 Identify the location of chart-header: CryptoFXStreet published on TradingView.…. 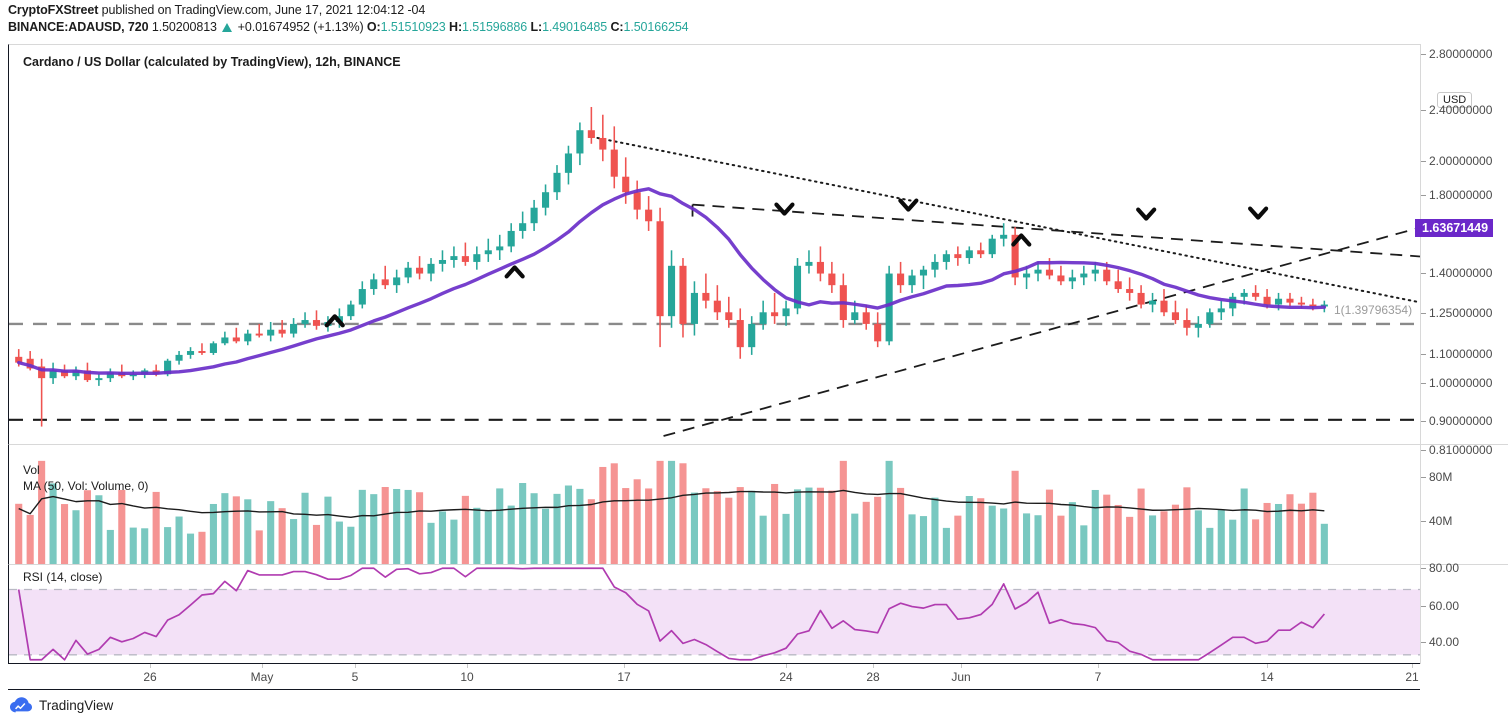
(753, 22).